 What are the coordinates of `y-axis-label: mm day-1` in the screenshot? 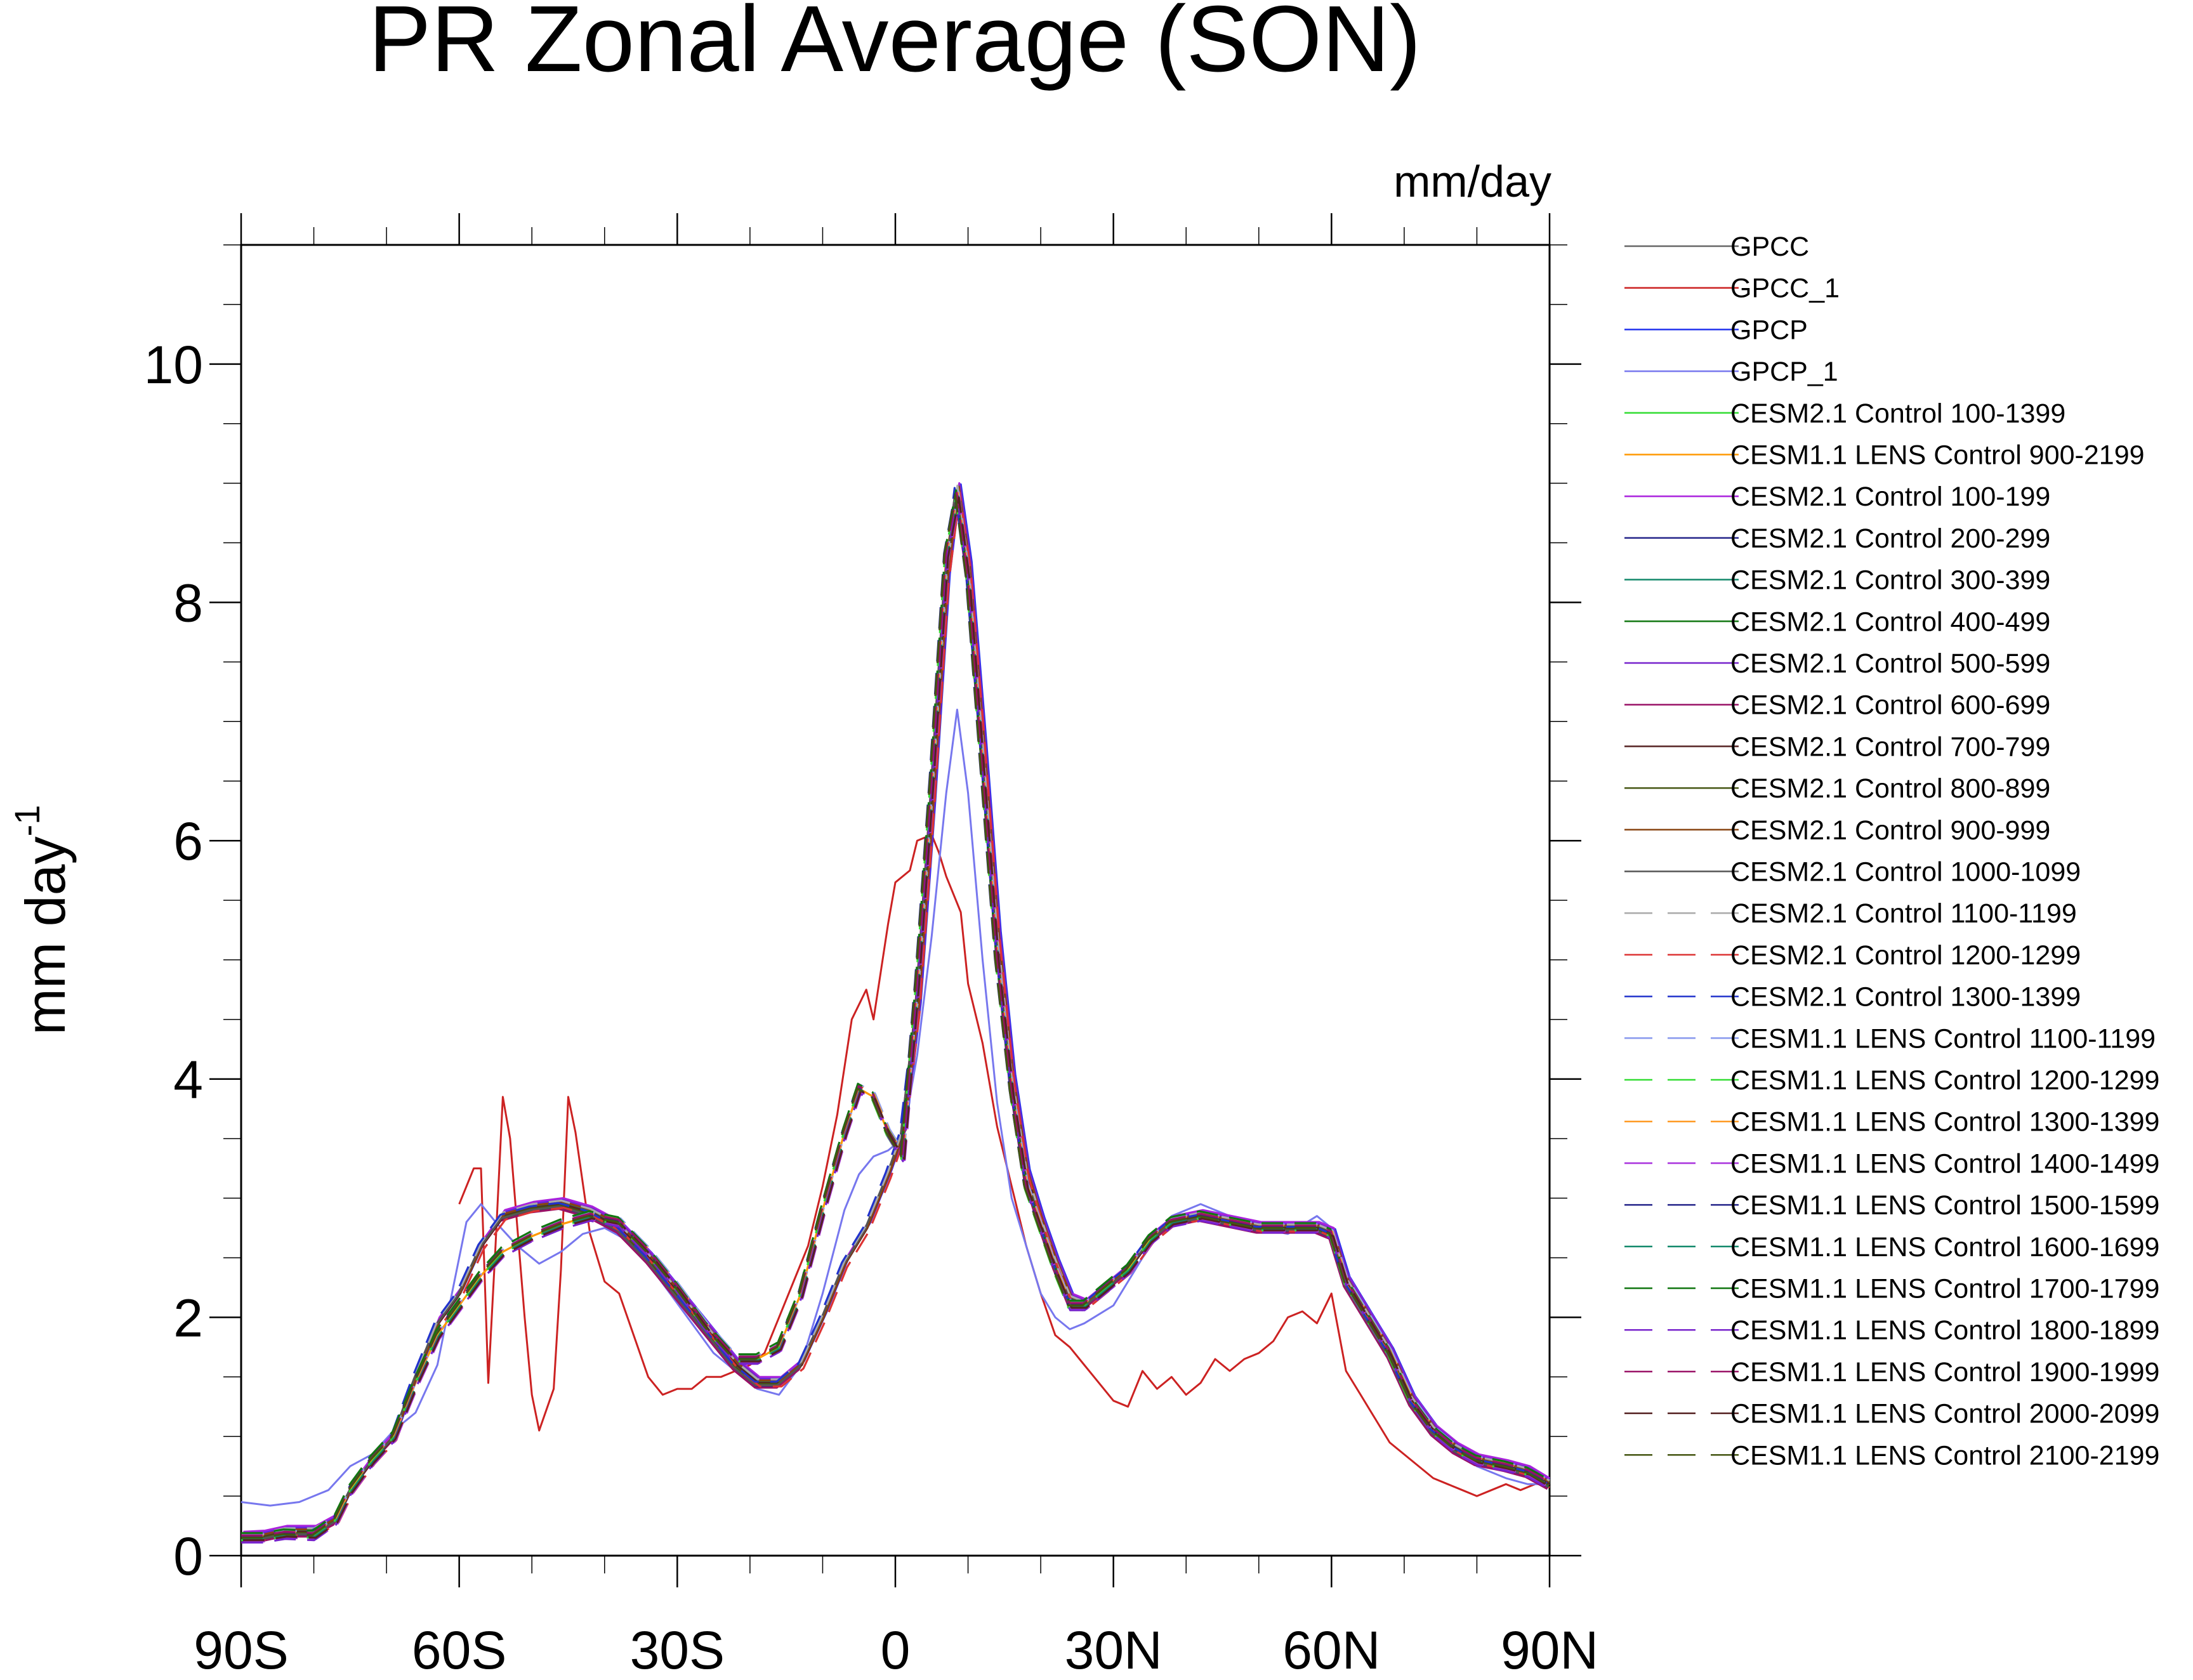 It's located at (42, 920).